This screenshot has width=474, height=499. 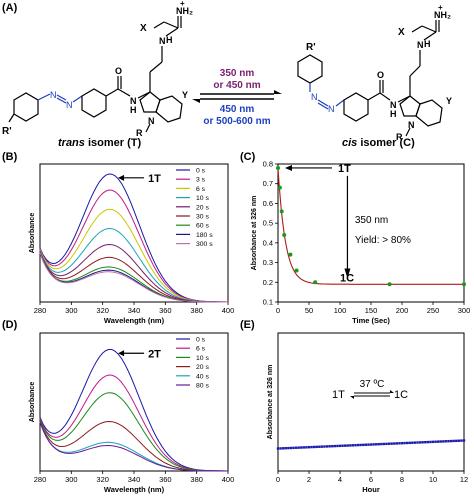 What do you see at coordinates (40, 479) in the screenshot?
I see `x-tick-label: 280` at bounding box center [40, 479].